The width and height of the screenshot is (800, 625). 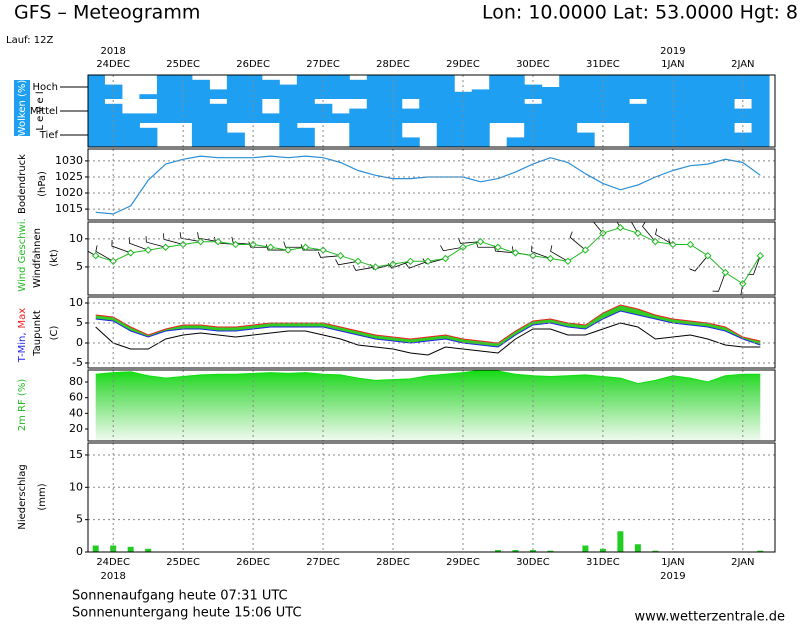 I want to click on wind-barb-label: Windfahnen, so click(x=37, y=258).